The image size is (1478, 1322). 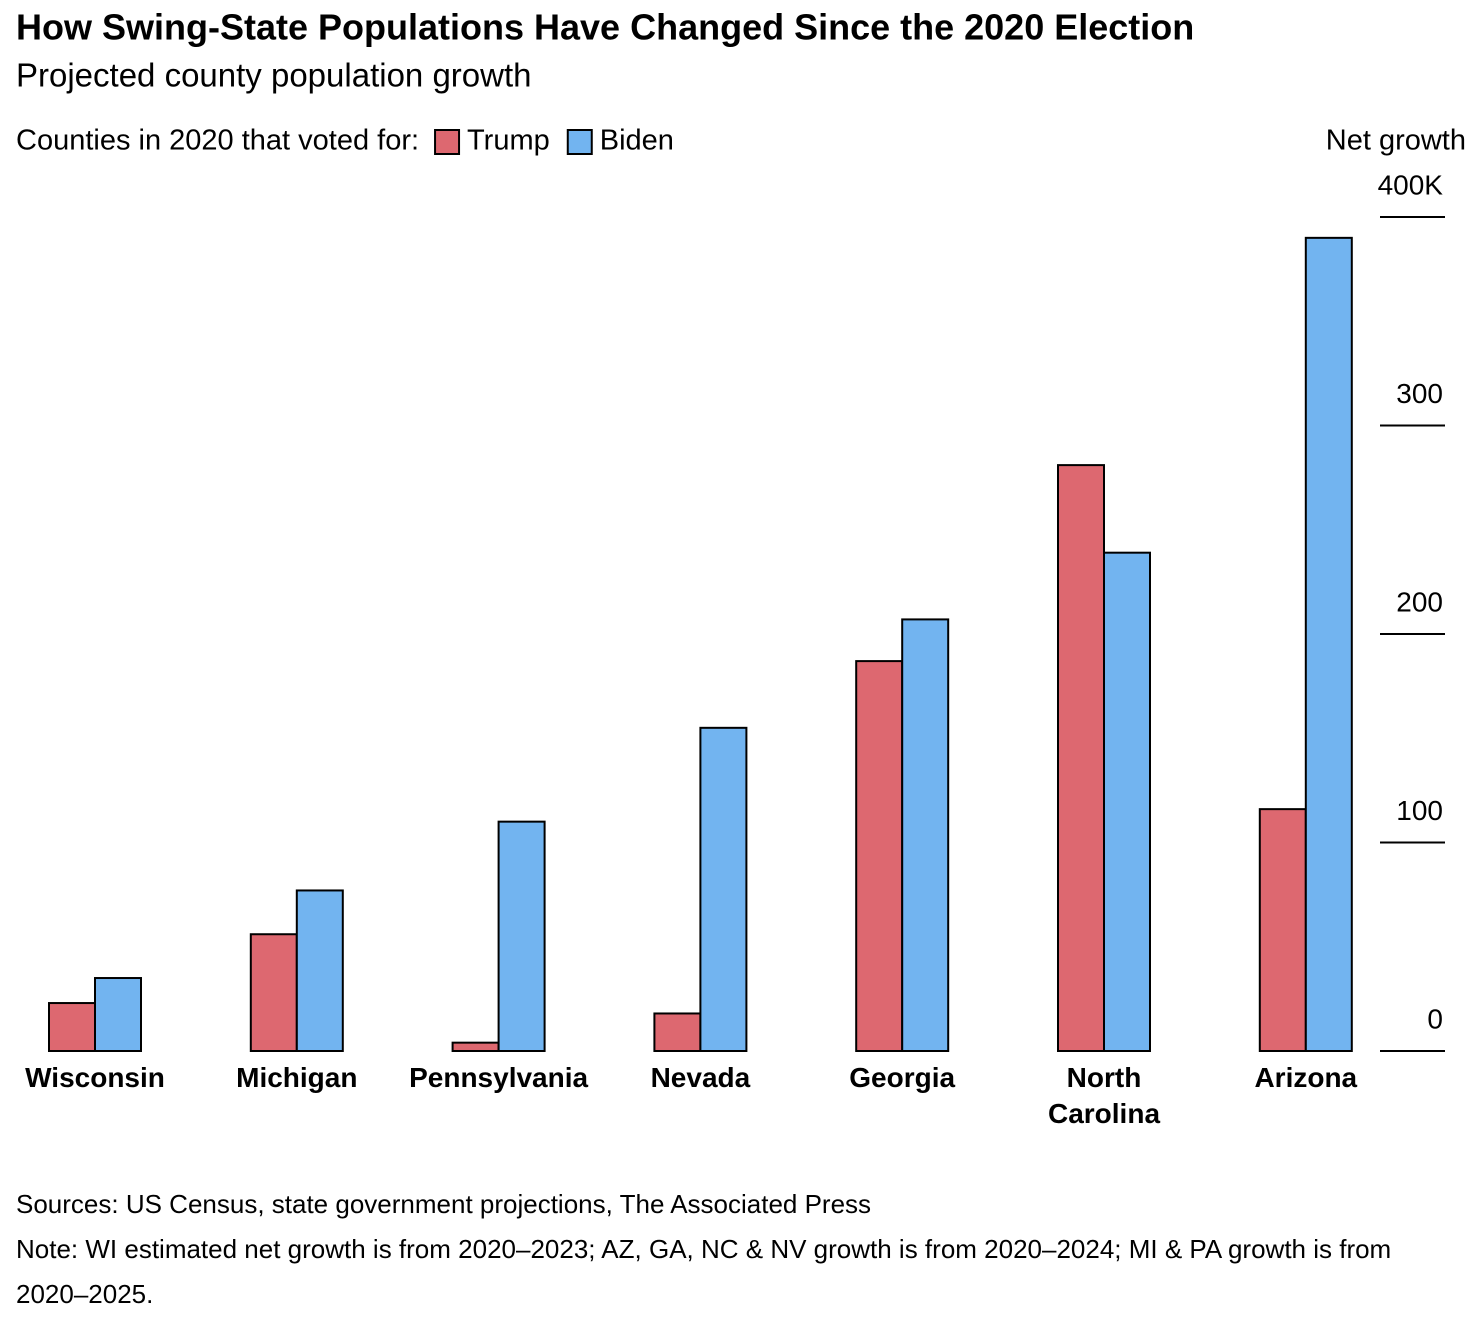 What do you see at coordinates (499, 1077) in the screenshot?
I see `x-tick-label: Pennsylvania` at bounding box center [499, 1077].